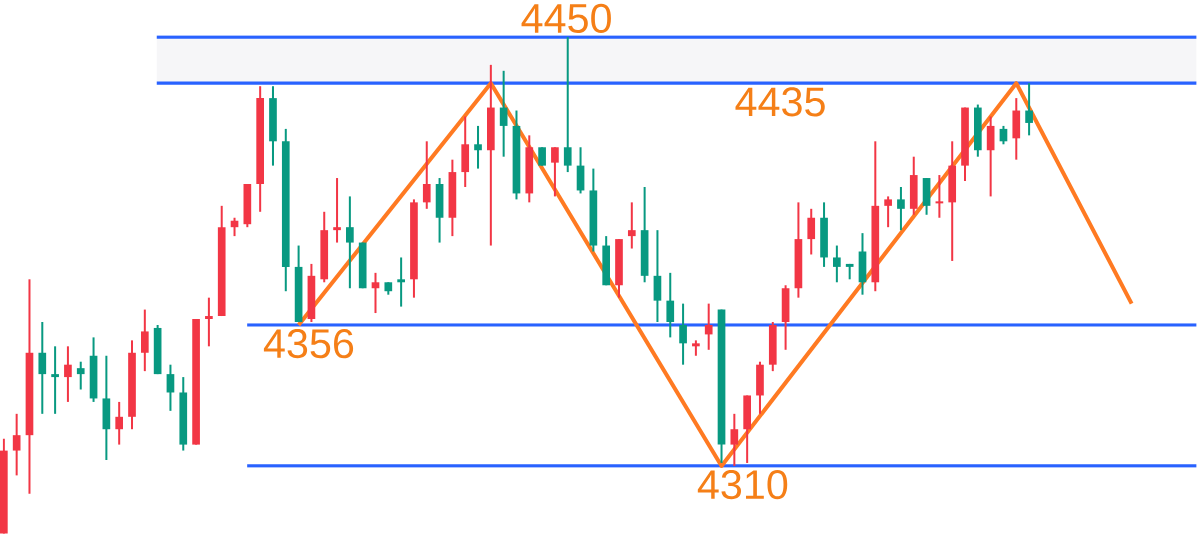  Describe the element at coordinates (308, 343) in the screenshot. I see `annotation: 4356` at that location.